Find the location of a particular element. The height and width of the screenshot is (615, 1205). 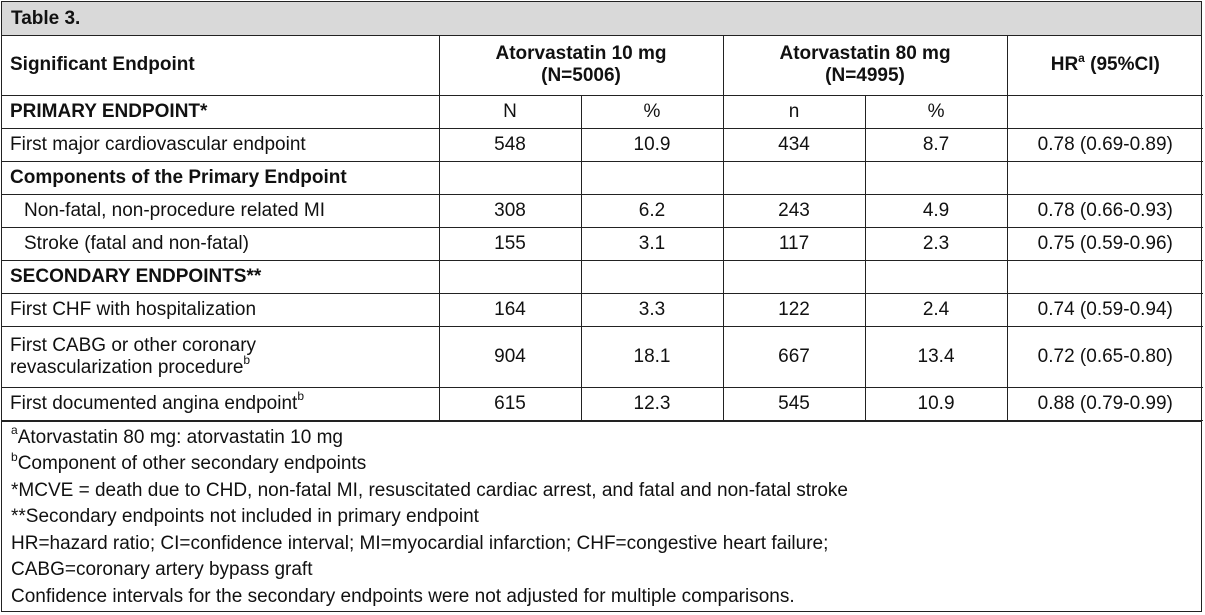

header-group-80mg-name: Atorvastatin 80 mg is located at coordinates (865, 54).